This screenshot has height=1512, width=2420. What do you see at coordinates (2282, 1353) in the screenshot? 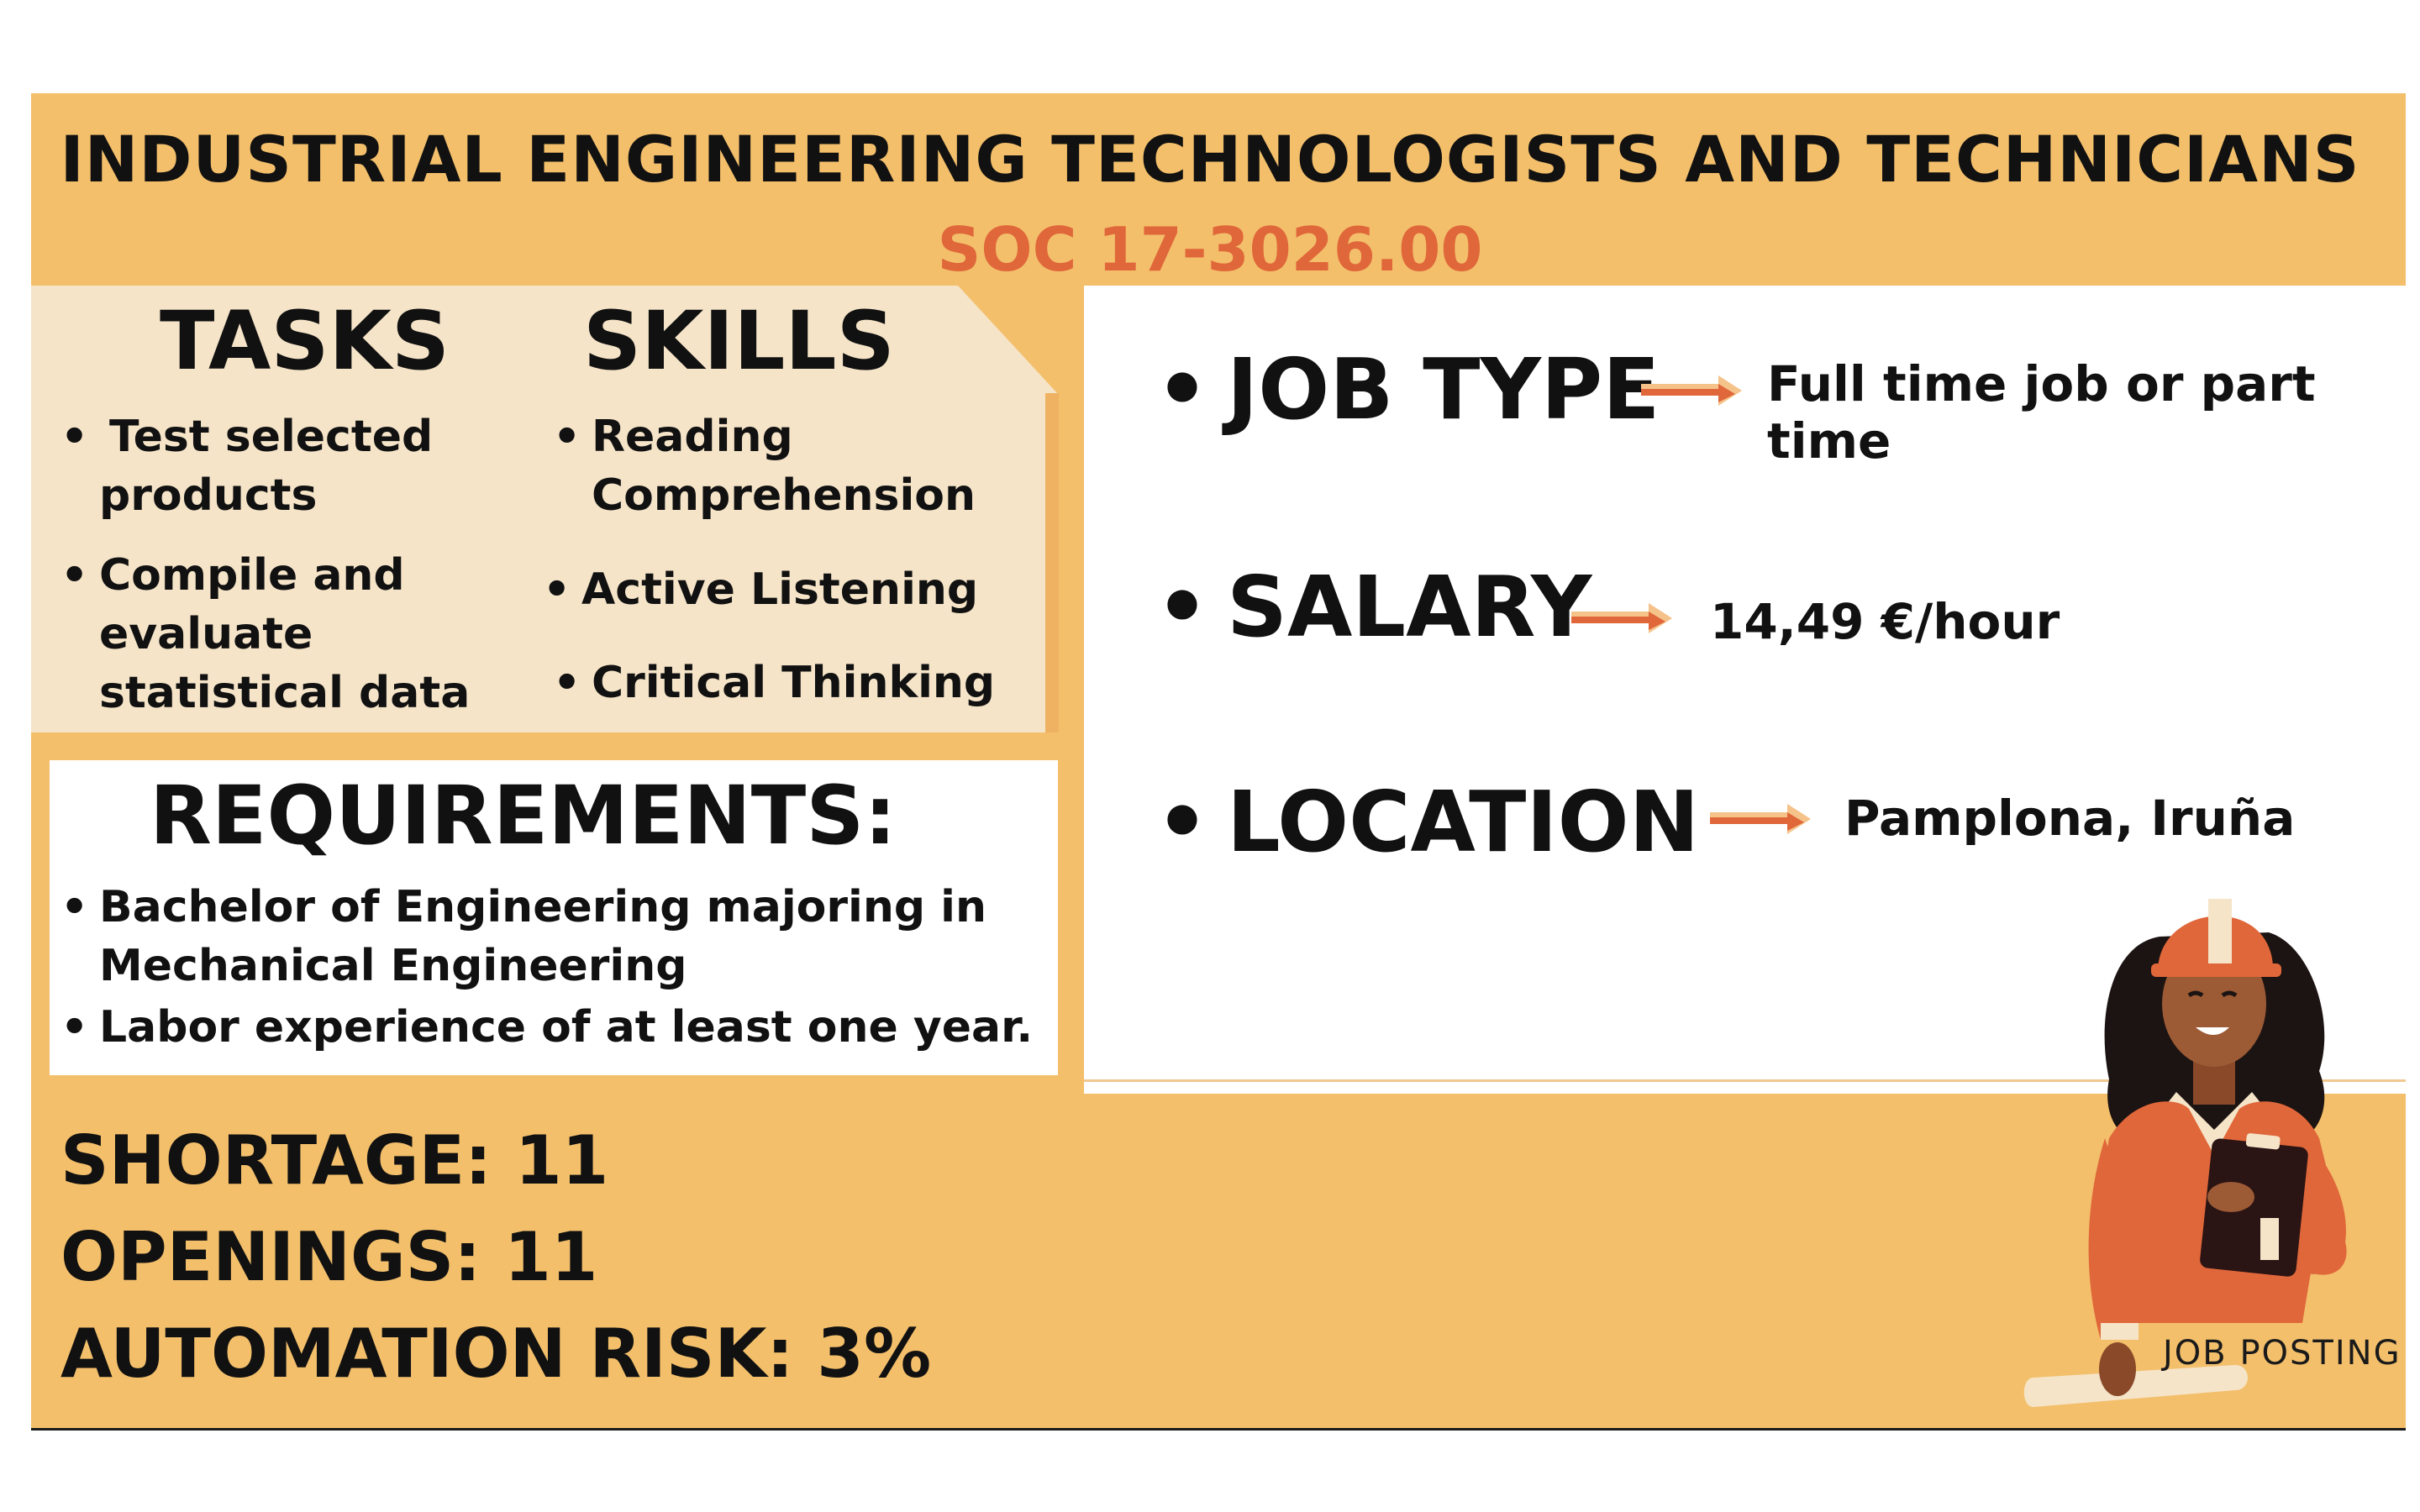
I see `job-posting-badge: JOB POSTING` at bounding box center [2282, 1353].